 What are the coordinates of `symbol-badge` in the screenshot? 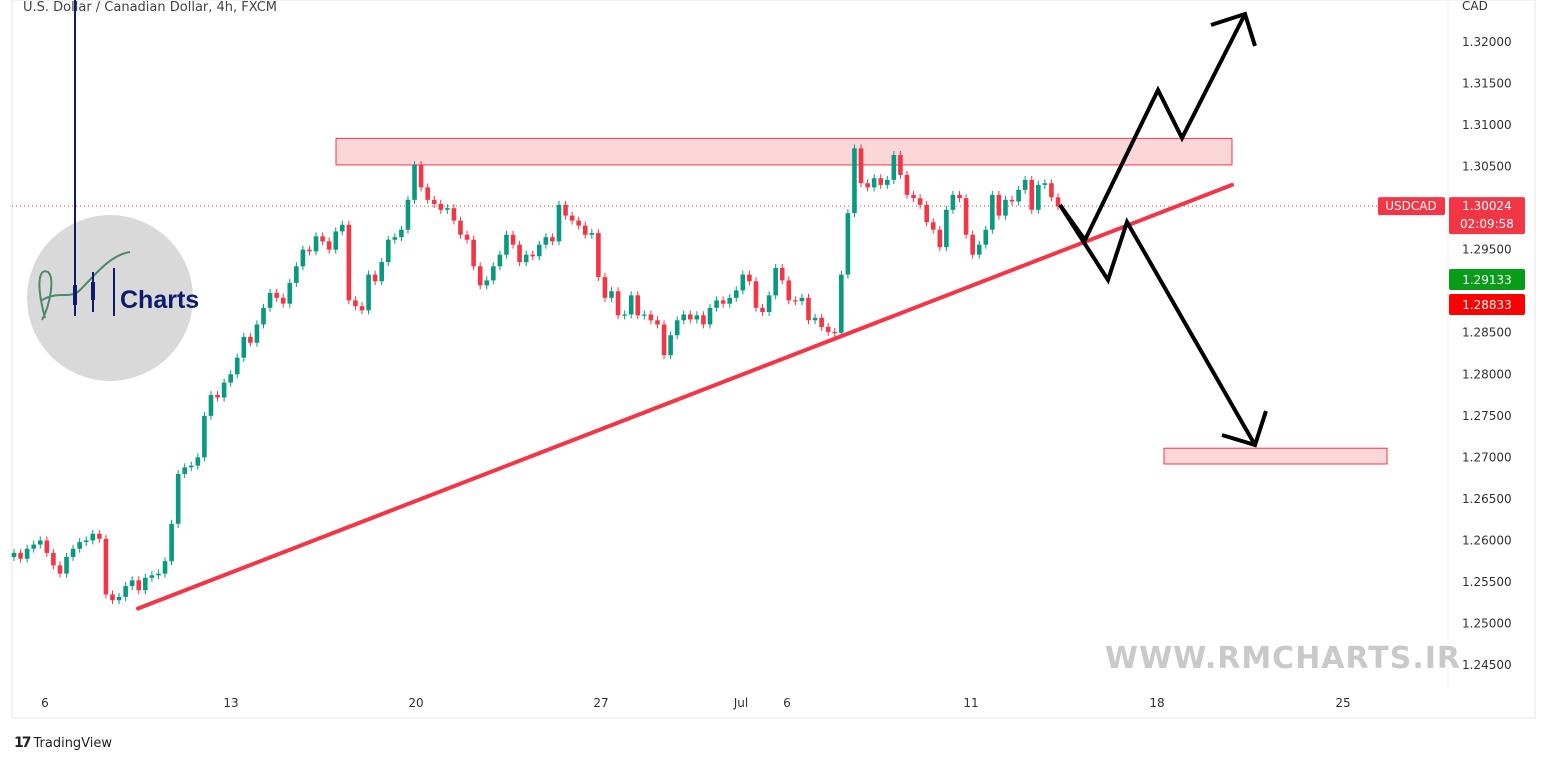 It's located at (1411, 206).